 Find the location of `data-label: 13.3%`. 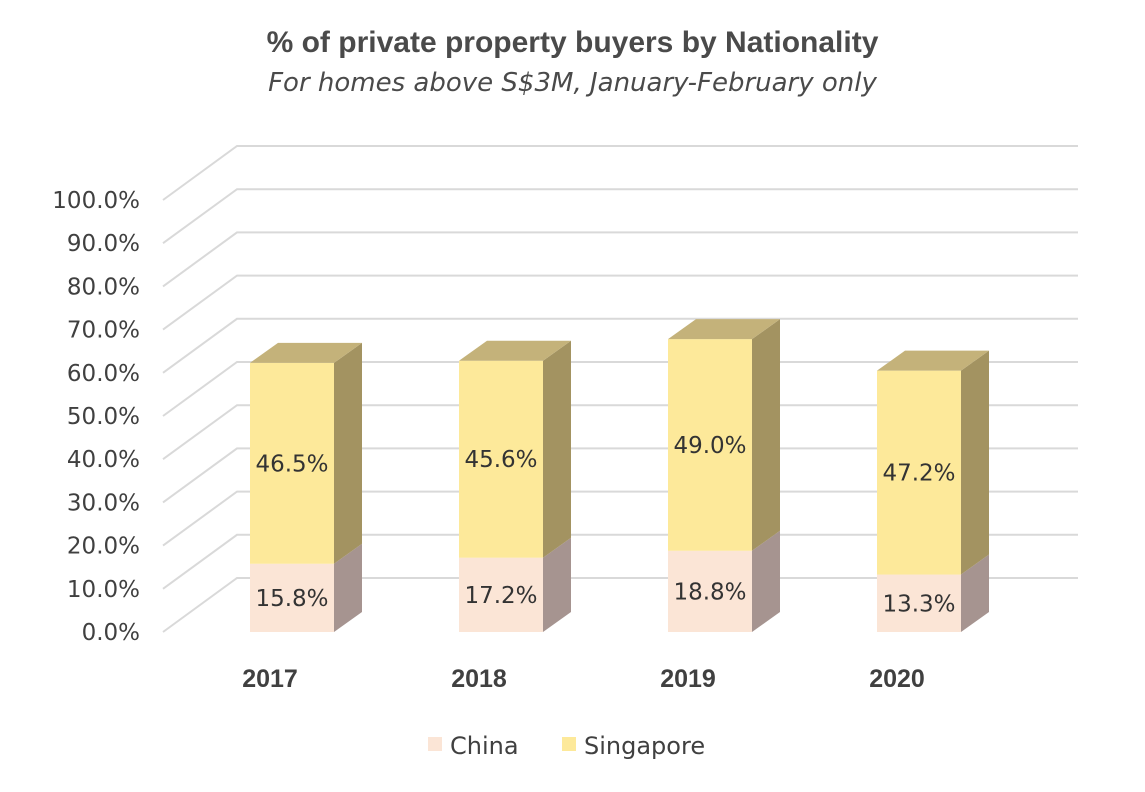

data-label: 13.3% is located at coordinates (918, 604).